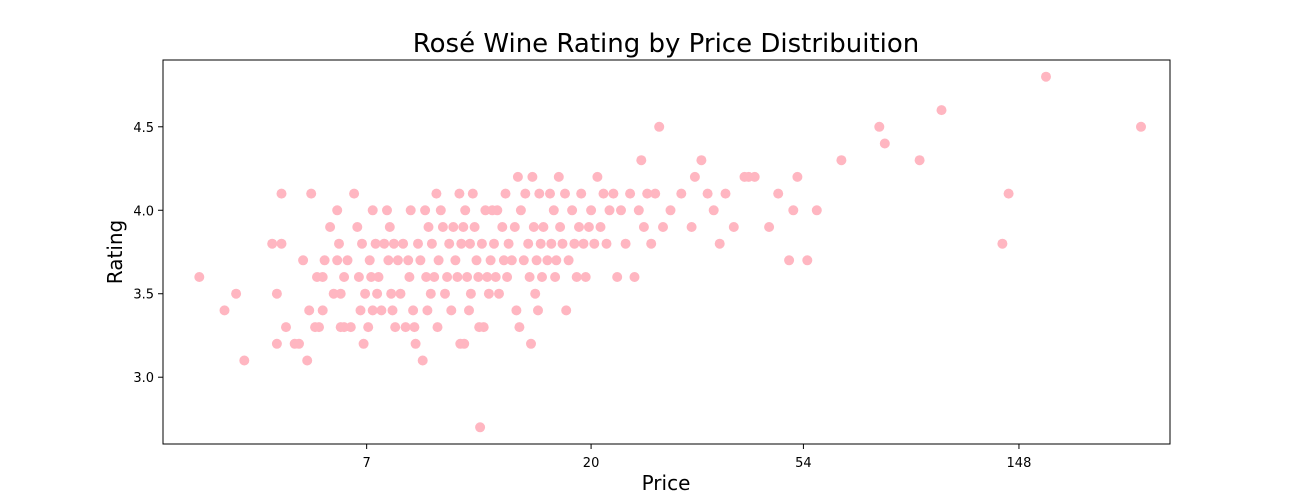 This screenshot has width=1300, height=500. I want to click on y-tick-label: 3.5, so click(143, 295).